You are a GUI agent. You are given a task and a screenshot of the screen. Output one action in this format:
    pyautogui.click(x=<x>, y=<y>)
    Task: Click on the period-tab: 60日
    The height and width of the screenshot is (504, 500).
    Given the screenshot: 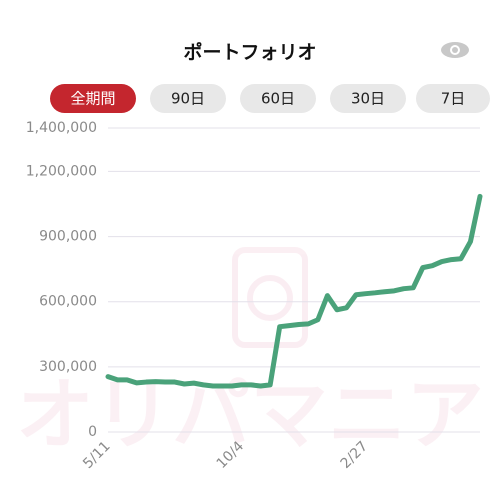 What is the action you would take?
    pyautogui.click(x=278, y=98)
    